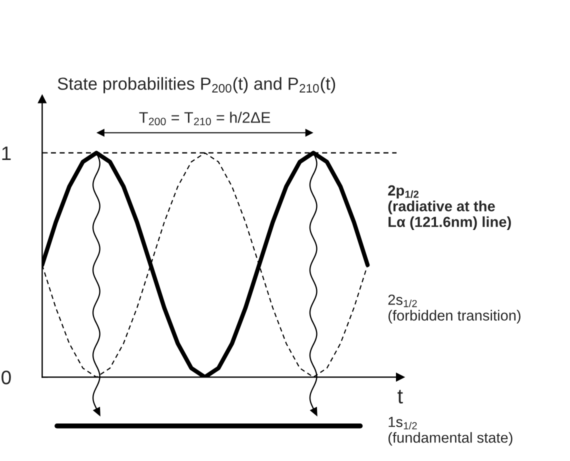 The height and width of the screenshot is (461, 570). Describe the element at coordinates (6, 153) in the screenshot. I see `y-tick-label: 1` at that location.